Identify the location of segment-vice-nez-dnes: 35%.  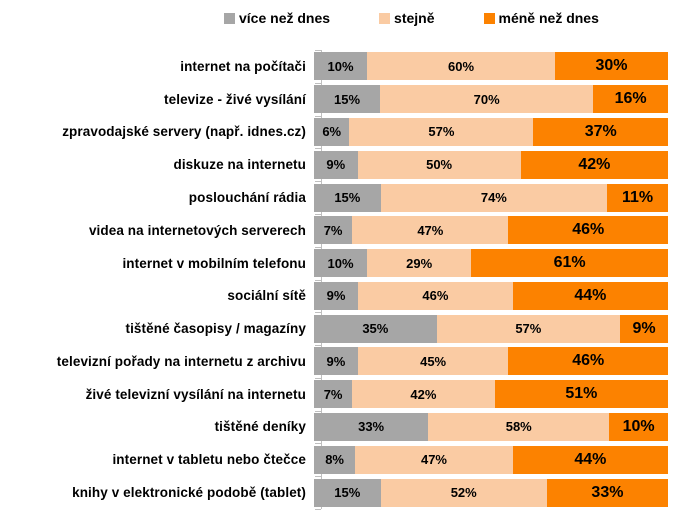
(375, 328).